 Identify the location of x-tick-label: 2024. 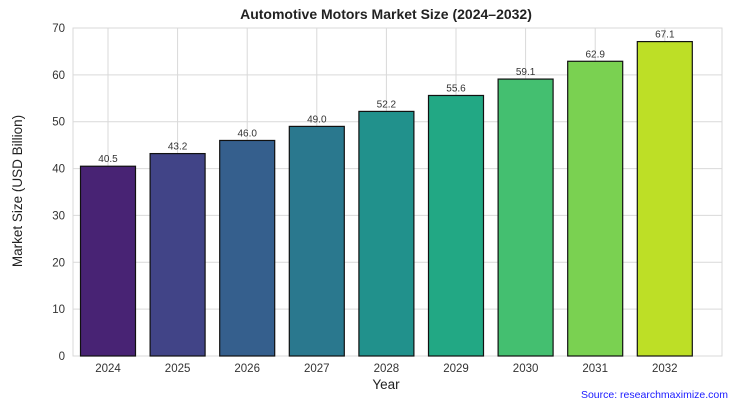
(108, 369).